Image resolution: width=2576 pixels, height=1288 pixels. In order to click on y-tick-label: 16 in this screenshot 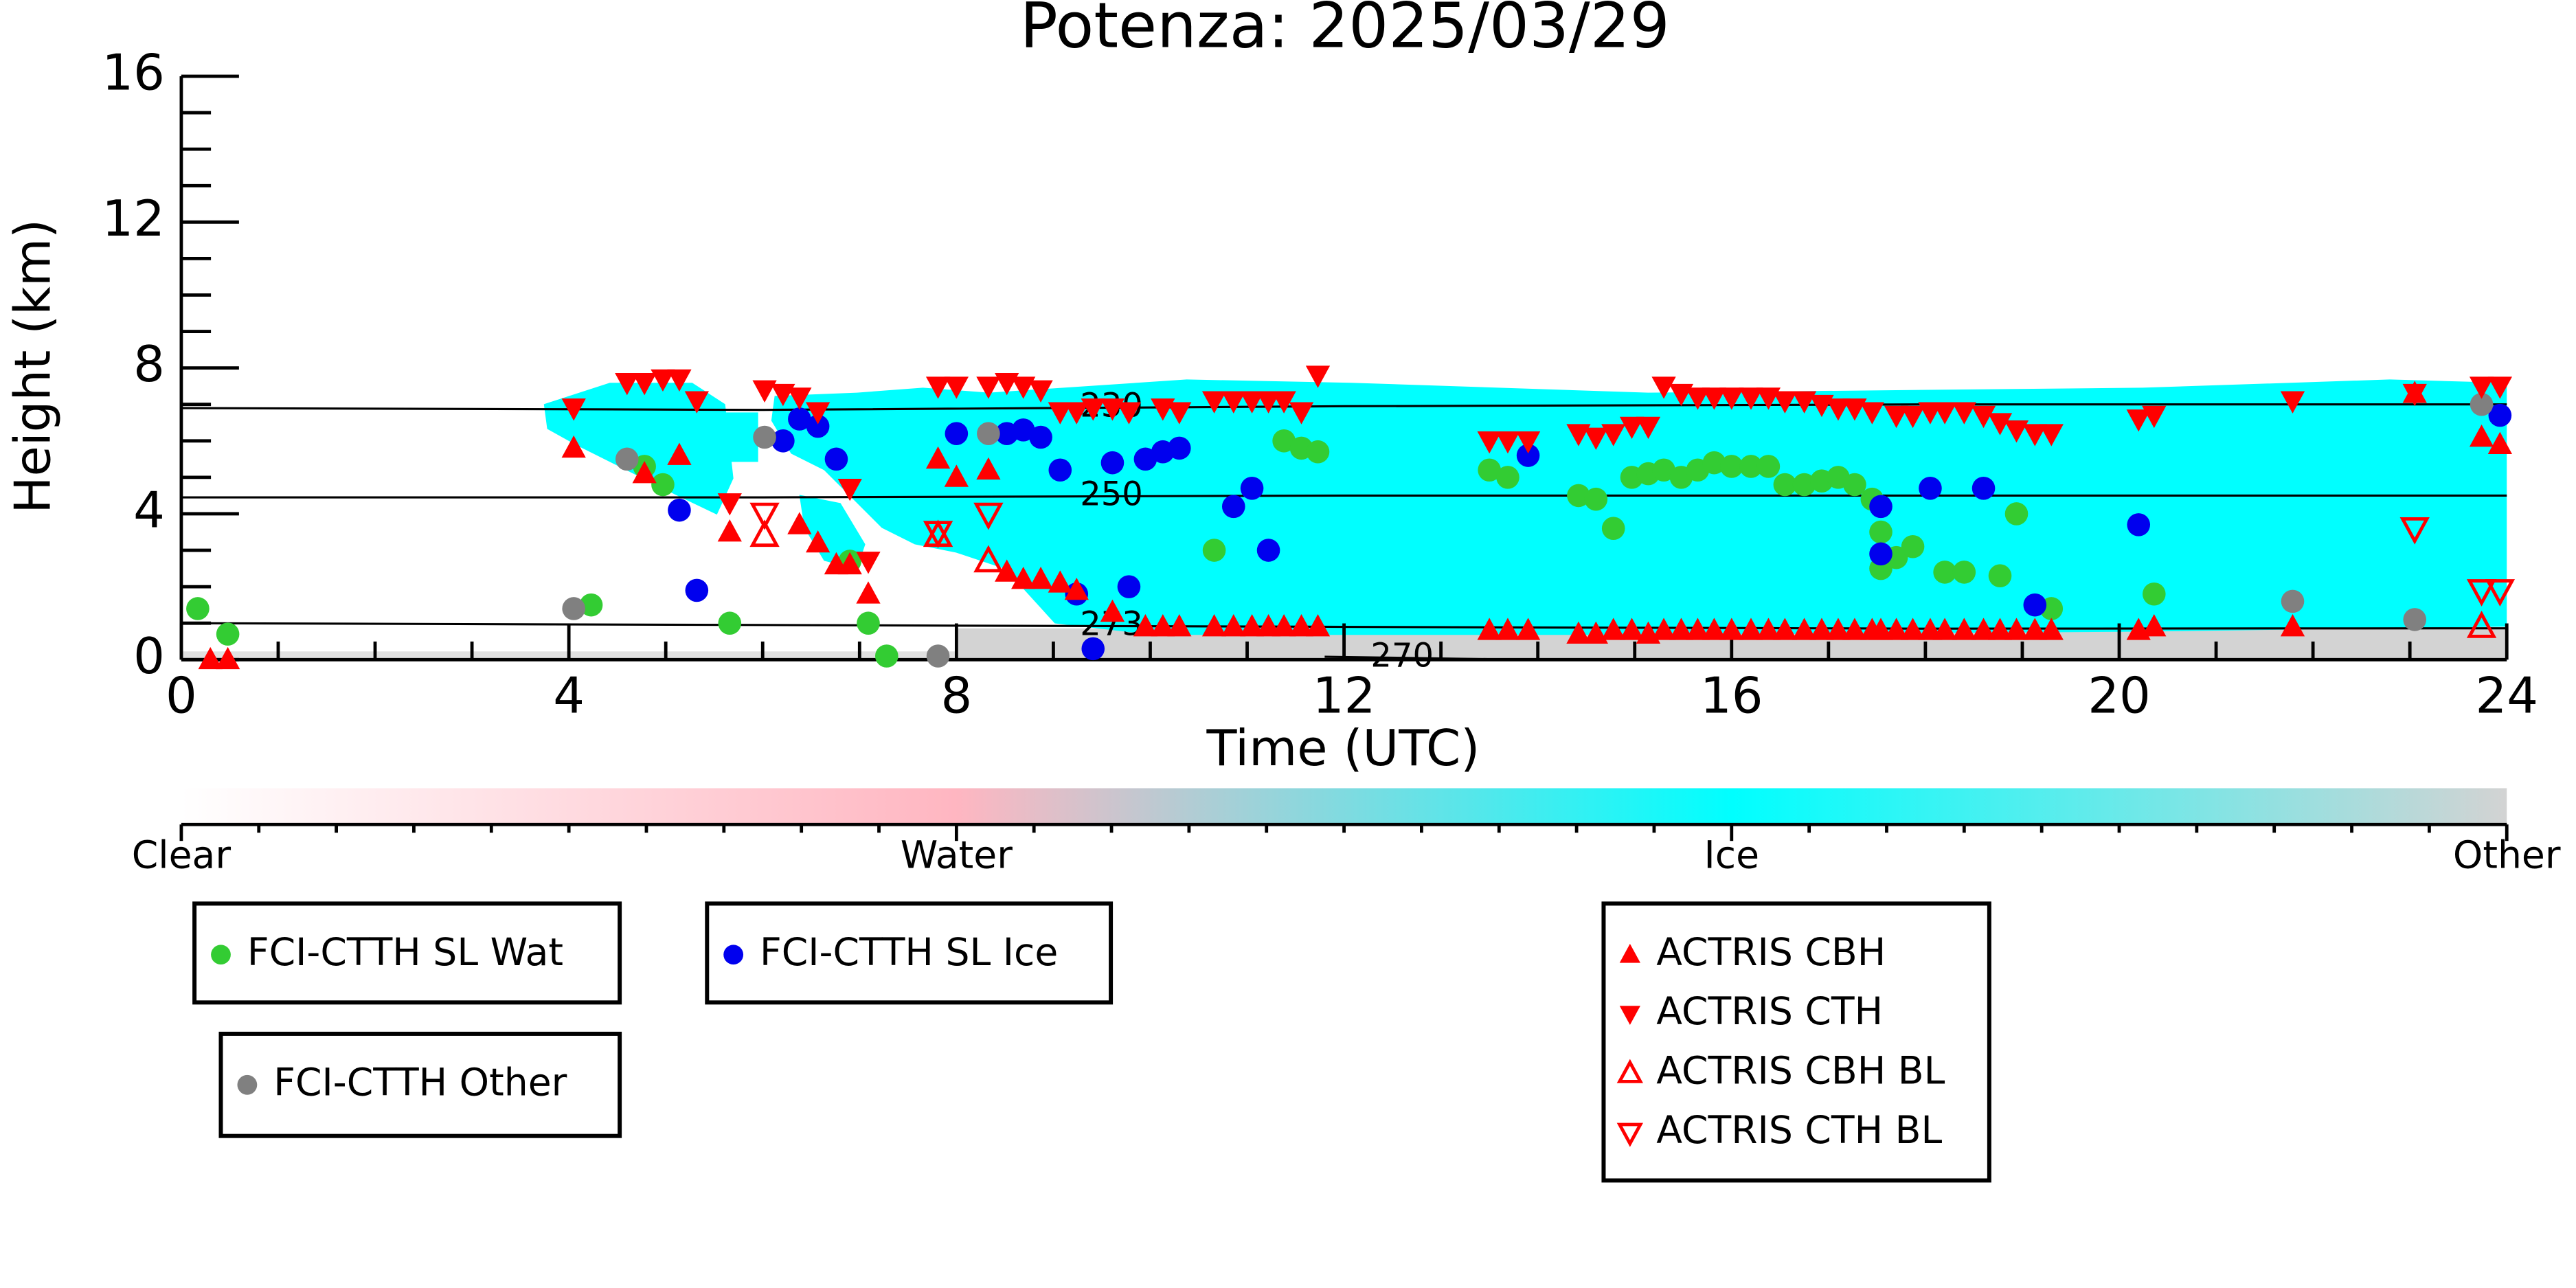, I will do `click(133, 72)`.